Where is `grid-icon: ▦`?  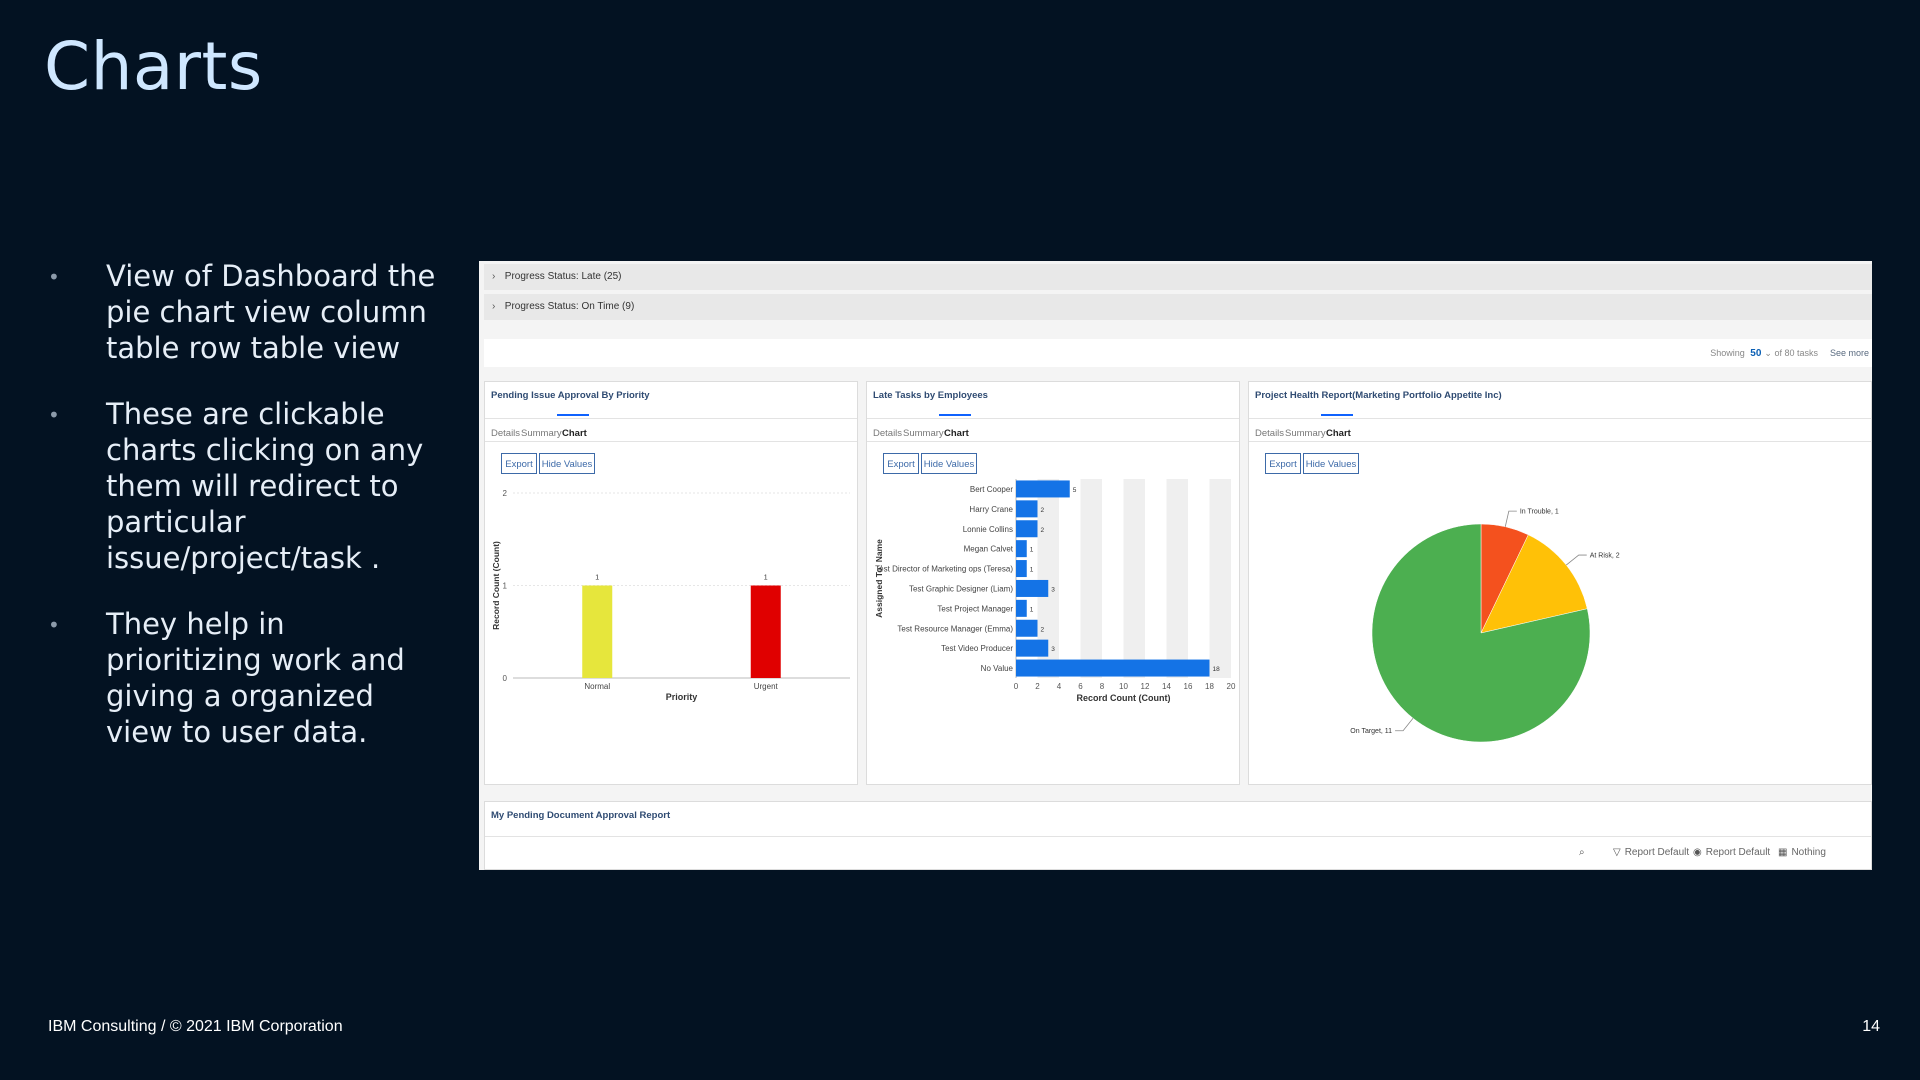
grid-icon: ▦ is located at coordinates (1783, 852).